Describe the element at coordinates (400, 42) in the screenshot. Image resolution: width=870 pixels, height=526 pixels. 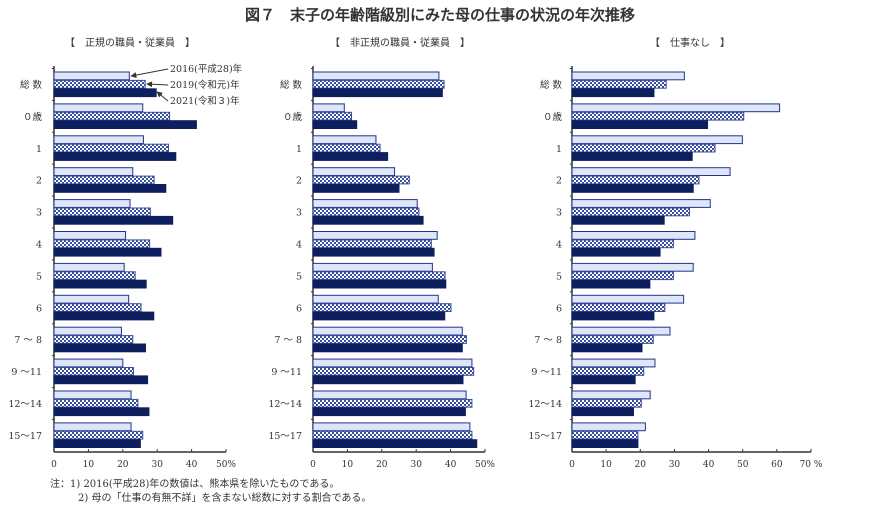
I see `panel-title: 【 非正規の職員・従業員 】` at that location.